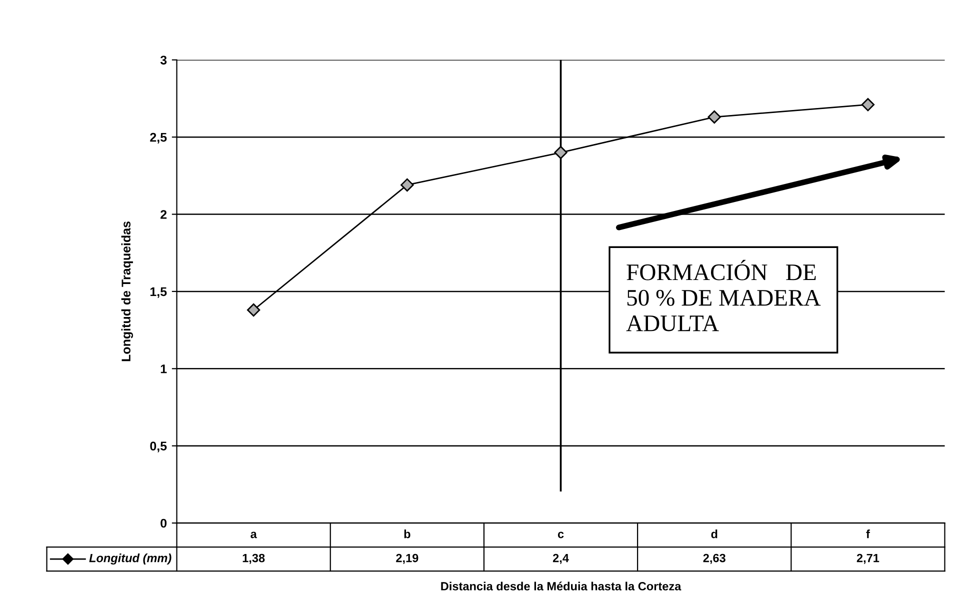  What do you see at coordinates (561, 586) in the screenshot?
I see `x-axis-title: Distancia desde la Méduia hasta la Corteza` at bounding box center [561, 586].